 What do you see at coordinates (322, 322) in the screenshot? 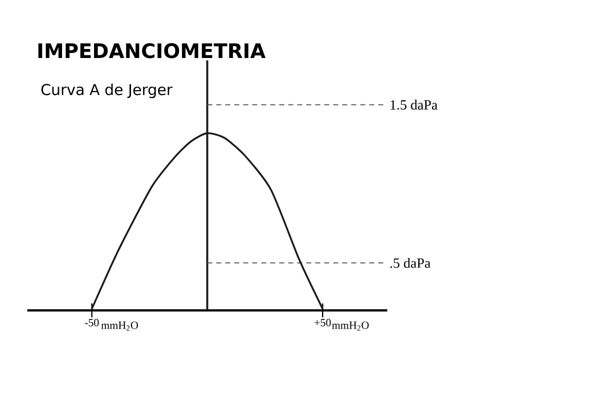
I see `x-tick-label: +50` at bounding box center [322, 322].